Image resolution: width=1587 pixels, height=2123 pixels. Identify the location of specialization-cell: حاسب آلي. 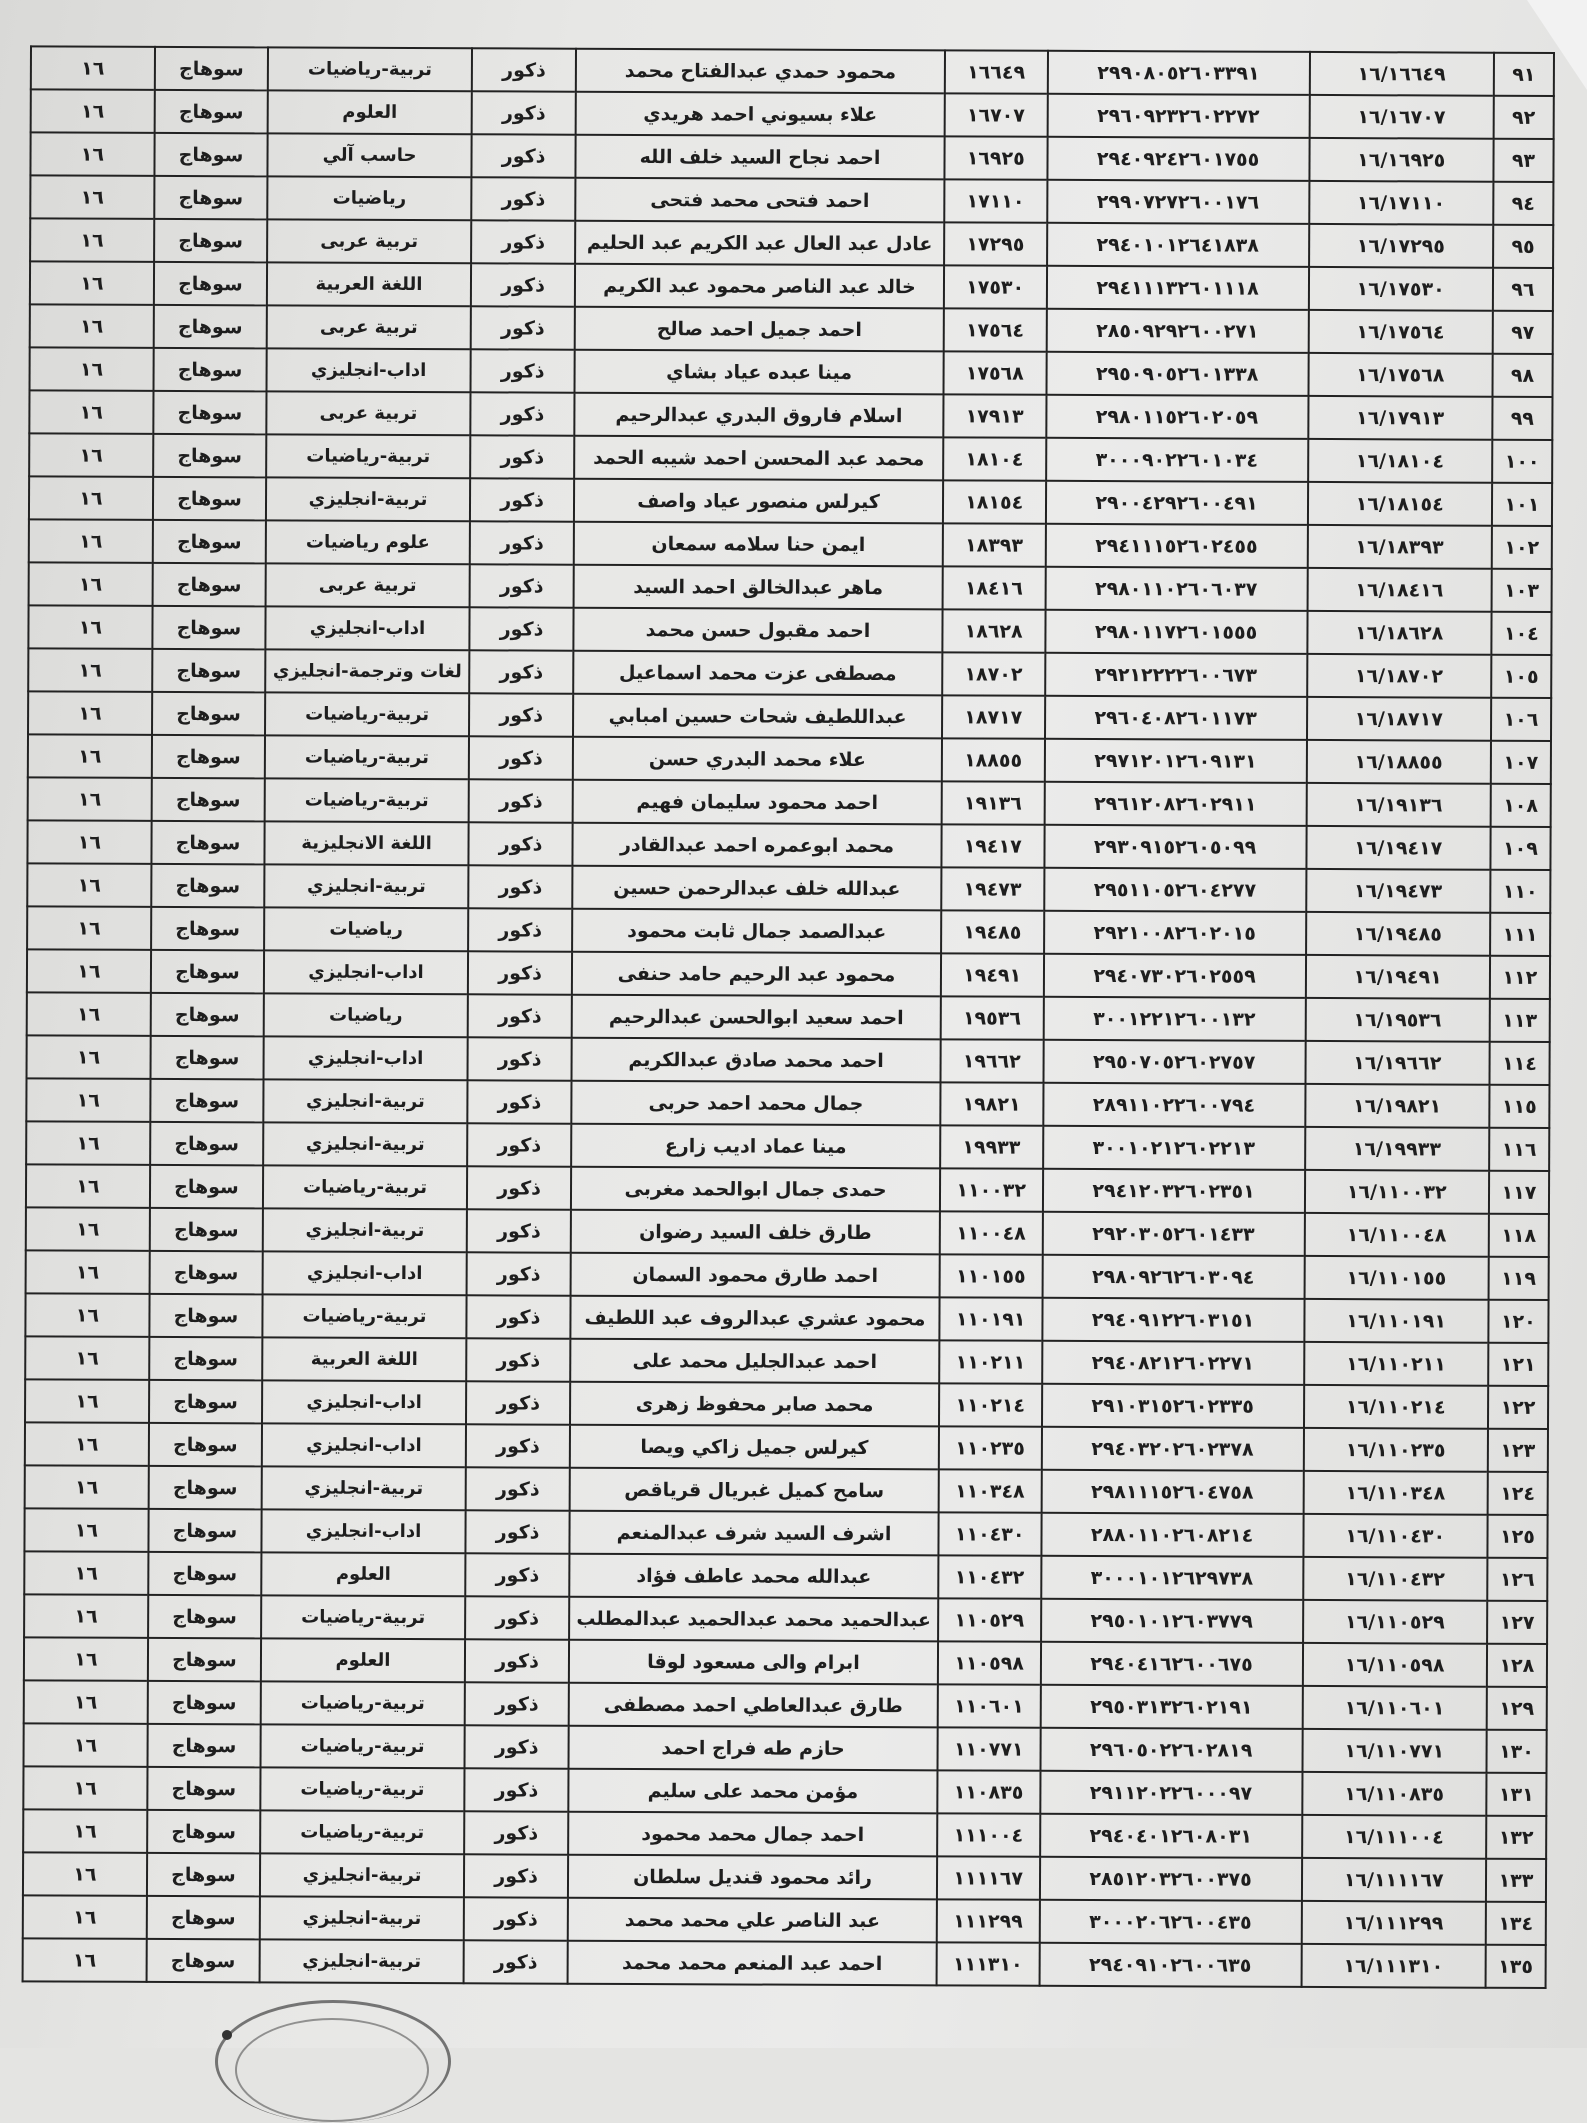
(369, 155).